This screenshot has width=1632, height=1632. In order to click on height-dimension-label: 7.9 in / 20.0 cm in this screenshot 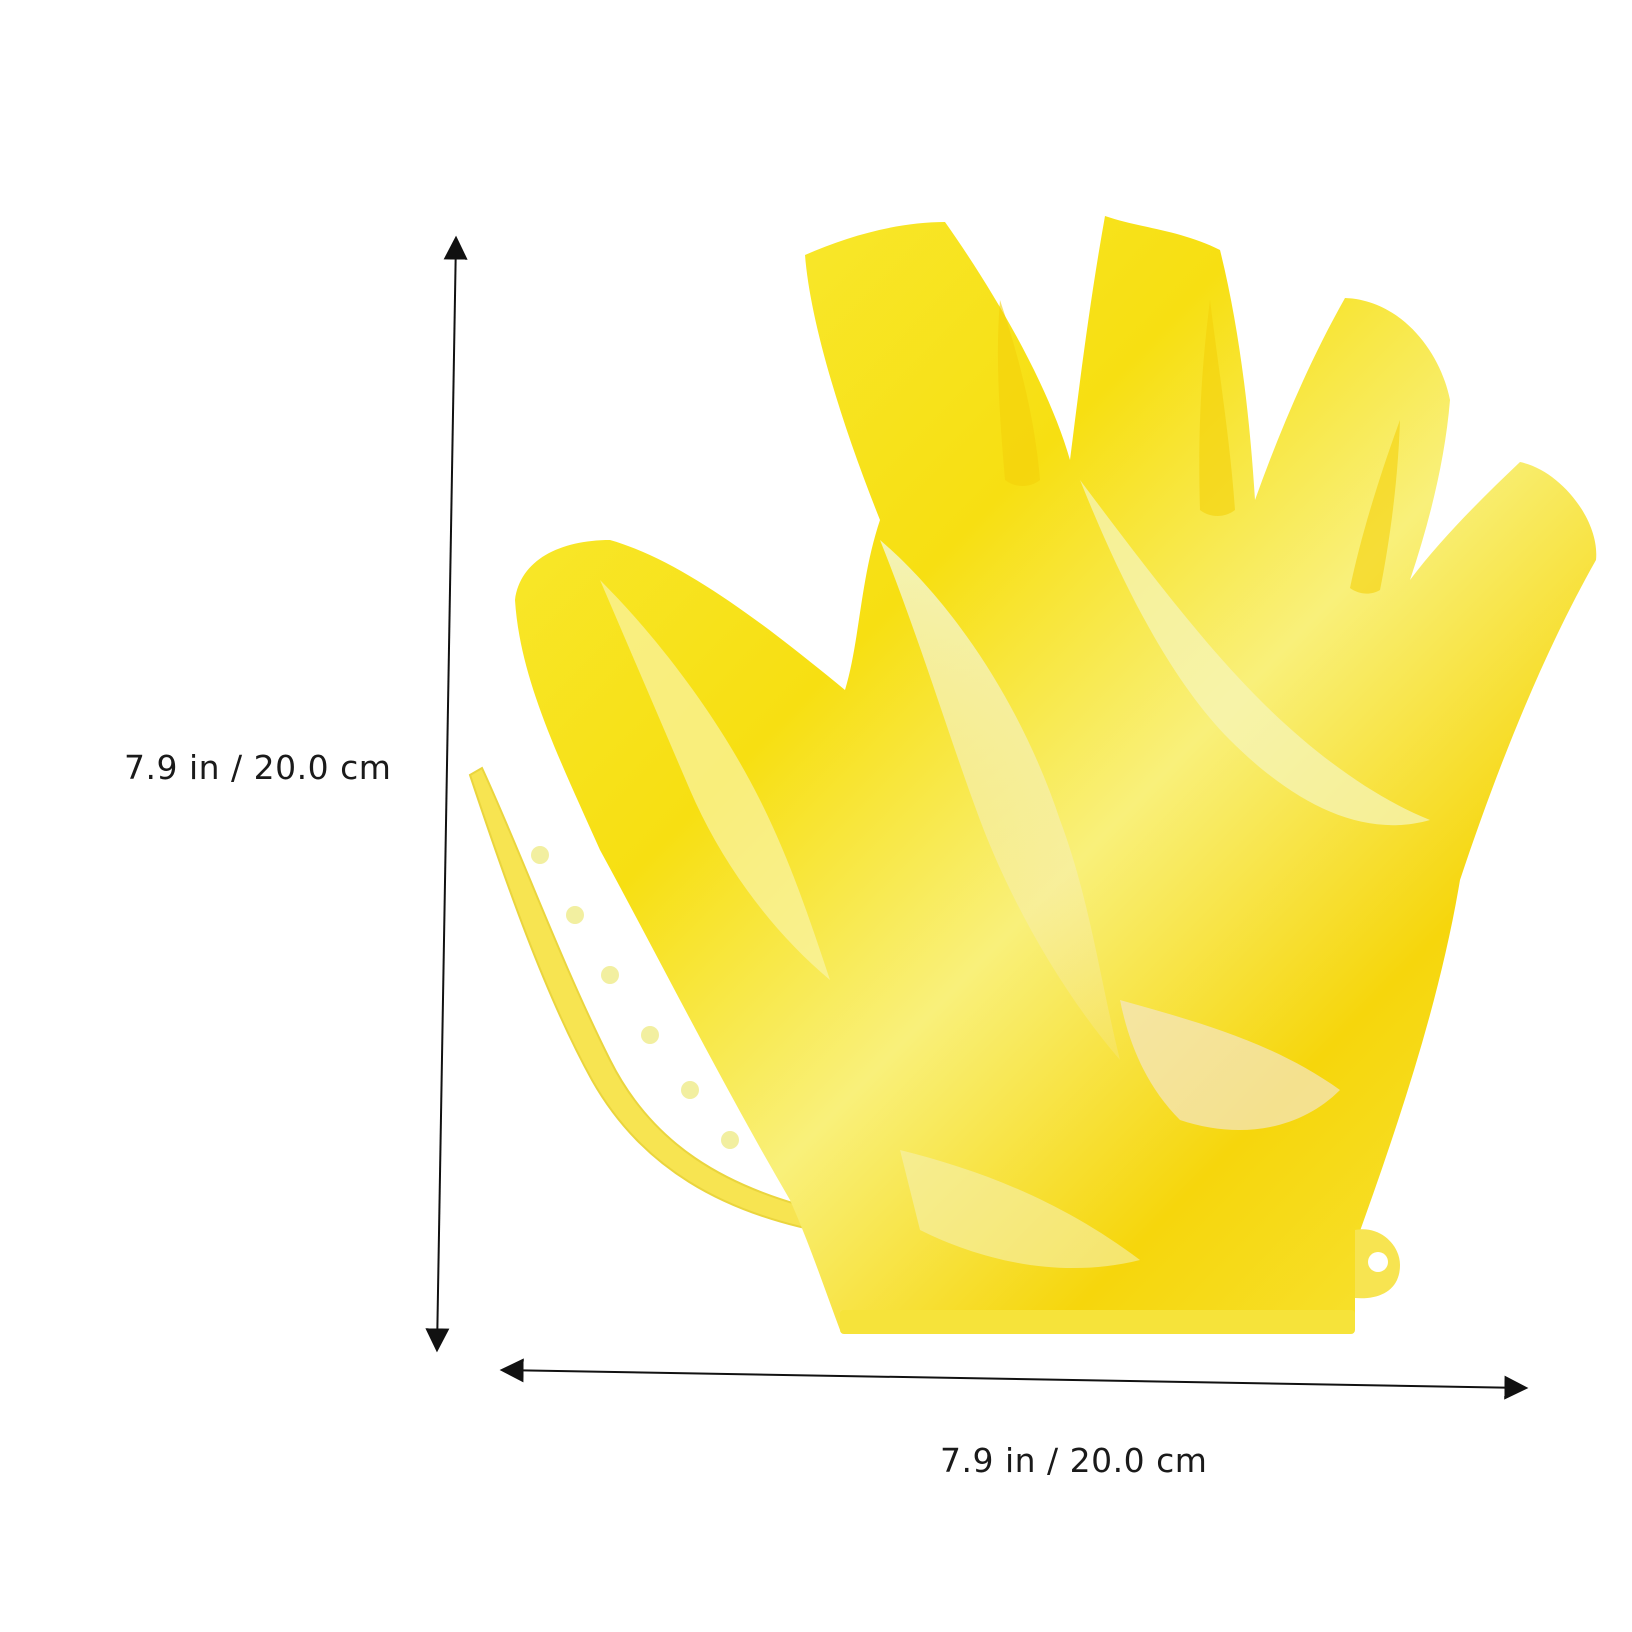, I will do `click(258, 767)`.